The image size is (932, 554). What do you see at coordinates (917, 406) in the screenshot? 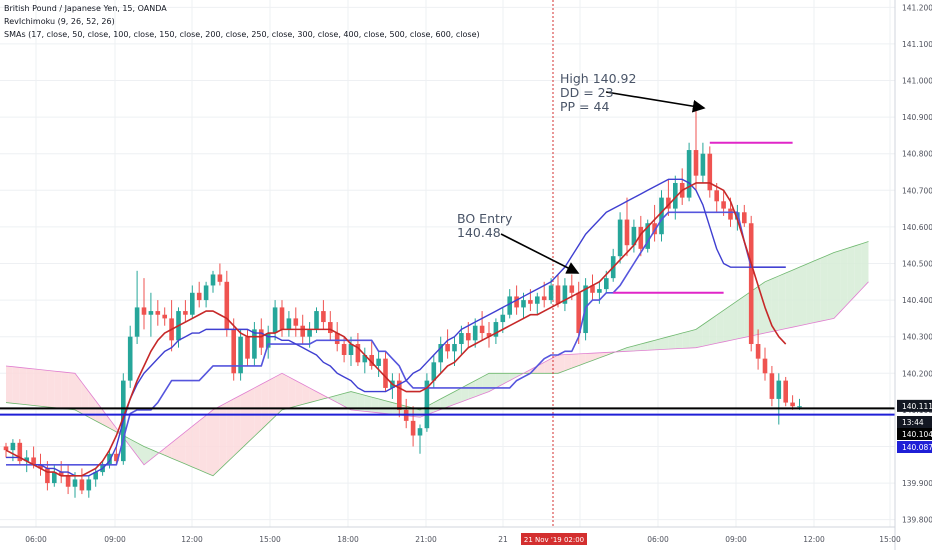
I see `price-badge-label: 140.111` at bounding box center [917, 406].